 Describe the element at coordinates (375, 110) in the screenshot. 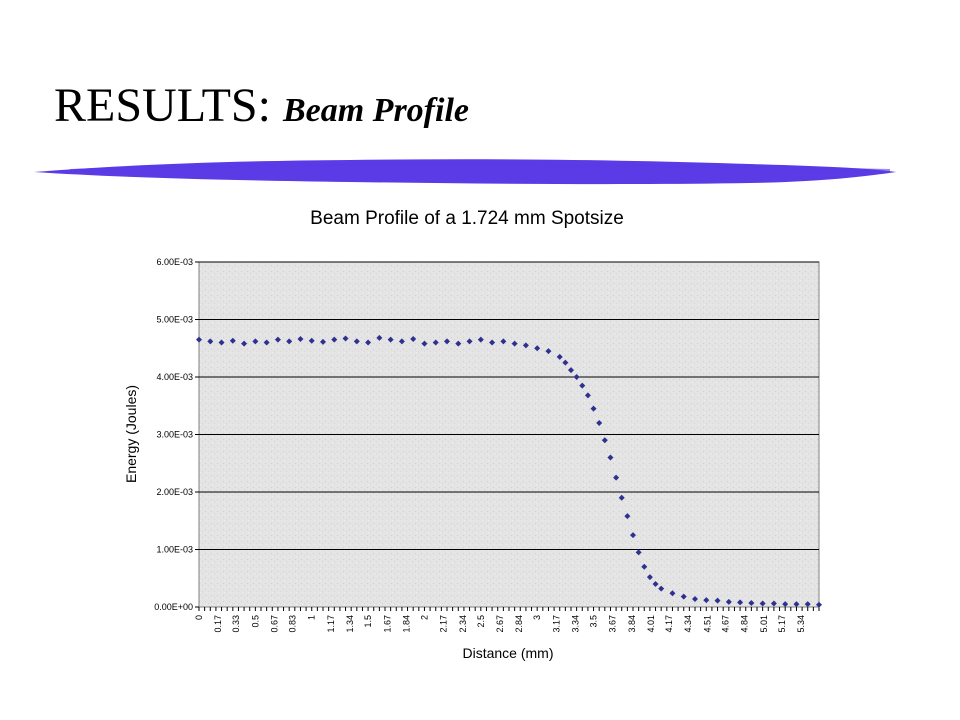

I see `slide-title-sub: Beam Profile` at that location.